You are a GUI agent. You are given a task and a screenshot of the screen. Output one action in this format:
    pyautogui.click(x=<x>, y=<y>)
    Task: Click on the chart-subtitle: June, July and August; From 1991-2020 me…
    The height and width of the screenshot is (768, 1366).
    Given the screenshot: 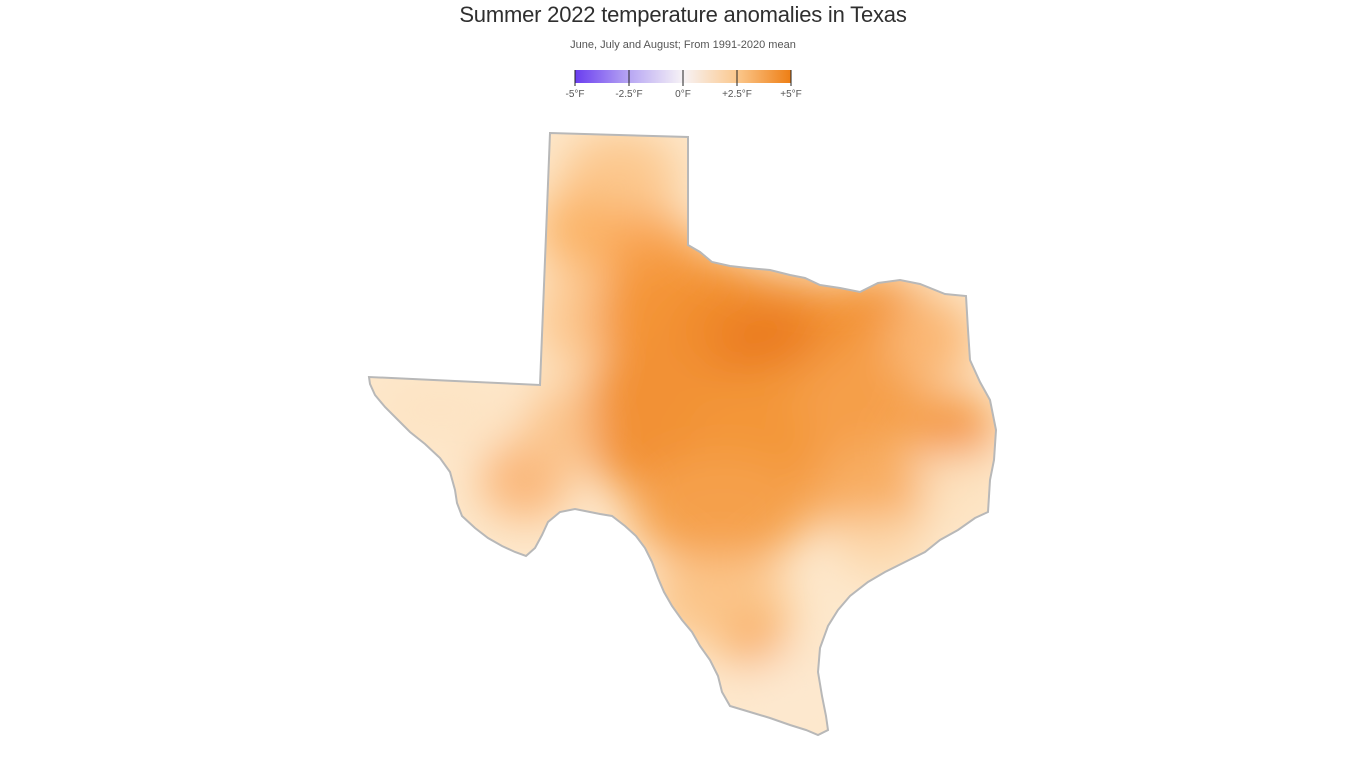 What is the action you would take?
    pyautogui.click(x=683, y=45)
    